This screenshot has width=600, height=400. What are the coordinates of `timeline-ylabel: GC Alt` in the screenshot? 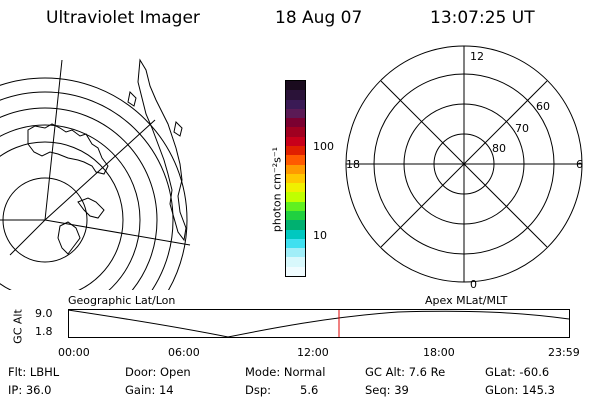 It's located at (18, 326).